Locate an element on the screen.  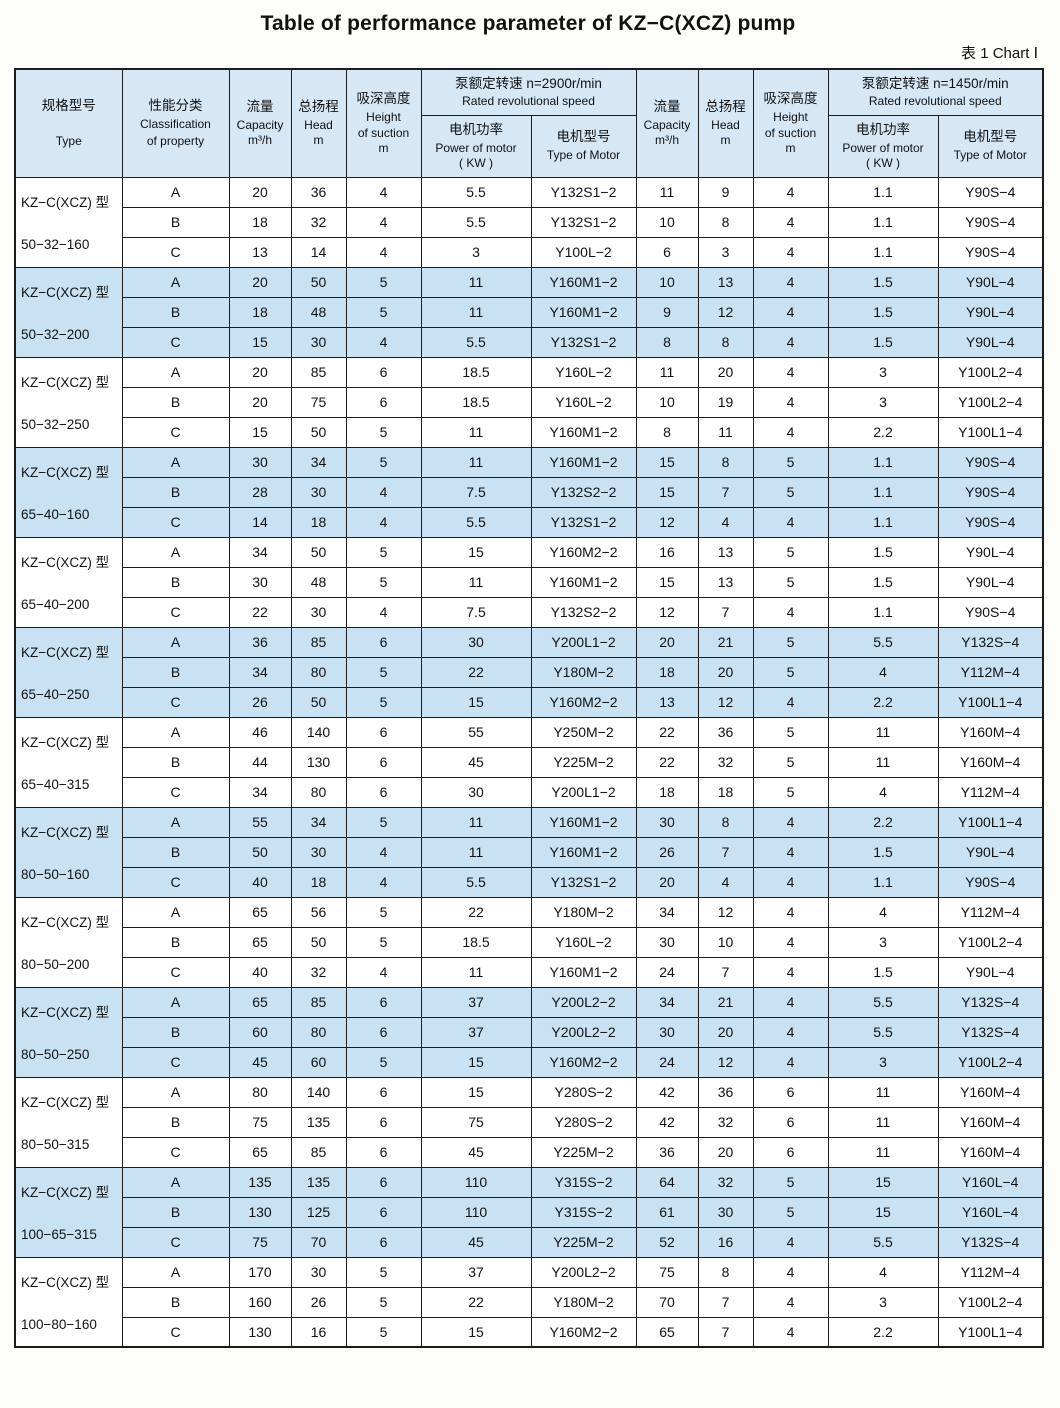
value-cell-capacity-1450: 24 is located at coordinates (667, 1062).